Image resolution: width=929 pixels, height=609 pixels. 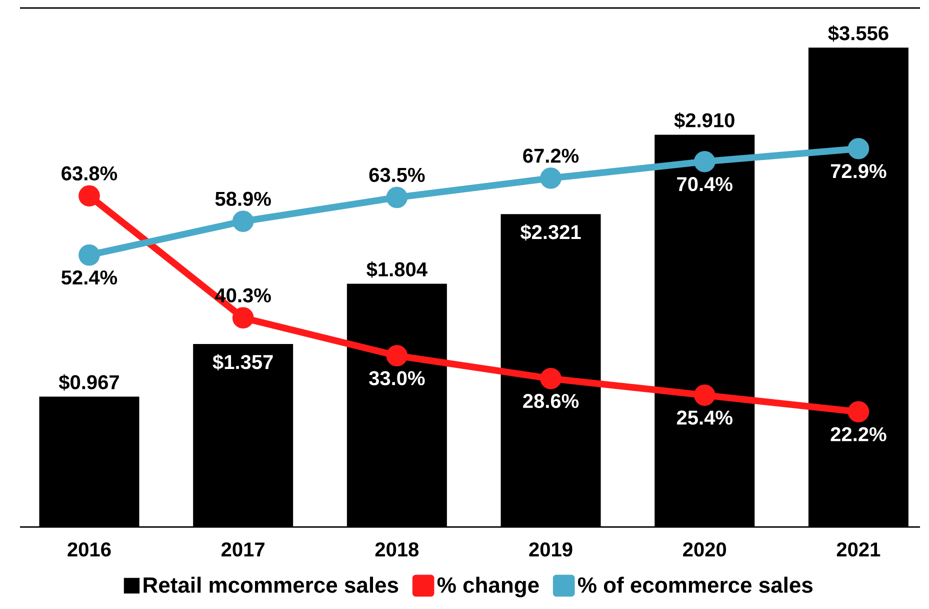 What do you see at coordinates (551, 401) in the screenshot?
I see `data-label: 28.6%` at bounding box center [551, 401].